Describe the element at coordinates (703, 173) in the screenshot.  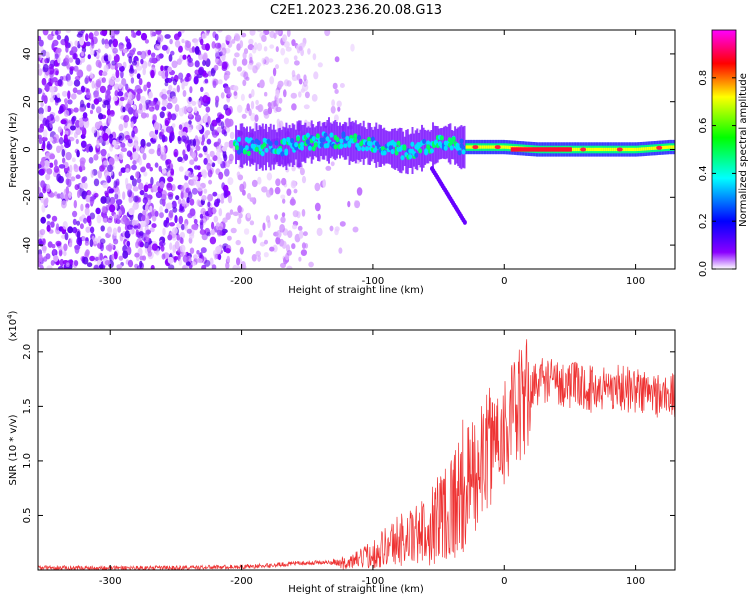
I see `colorbar-tick-label: 0.4` at that location.